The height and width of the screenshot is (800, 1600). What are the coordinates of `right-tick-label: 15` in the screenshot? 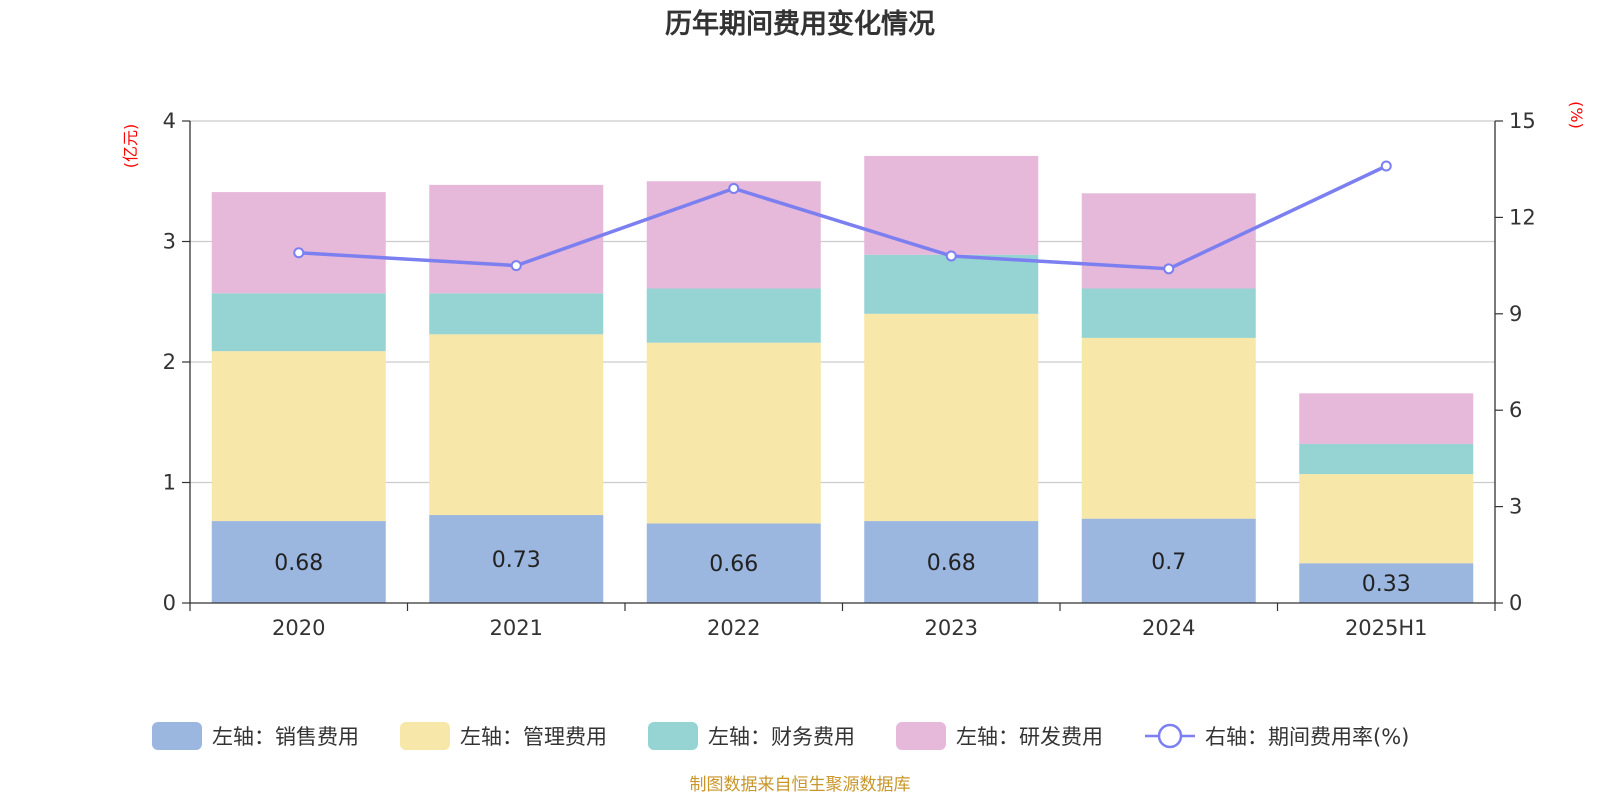 It's located at (1522, 121).